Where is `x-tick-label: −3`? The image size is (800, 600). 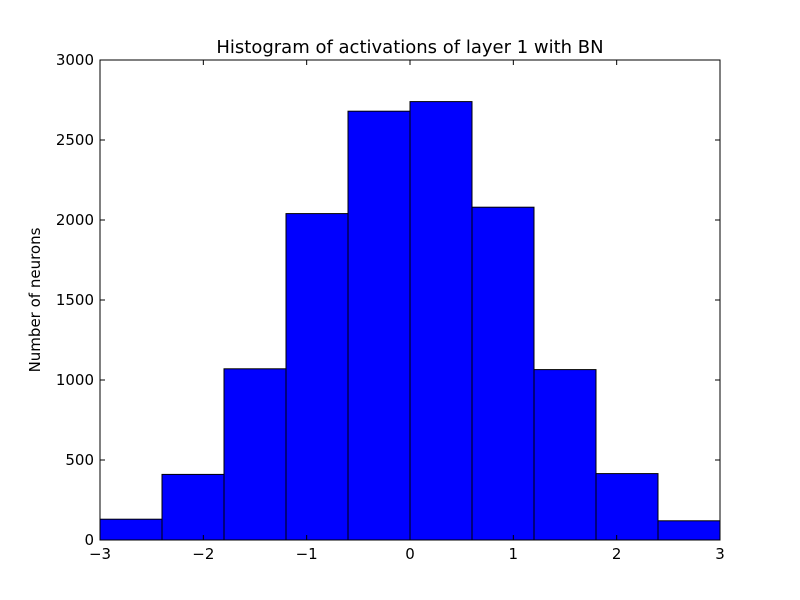
x-tick-label: −3 is located at coordinates (100, 554).